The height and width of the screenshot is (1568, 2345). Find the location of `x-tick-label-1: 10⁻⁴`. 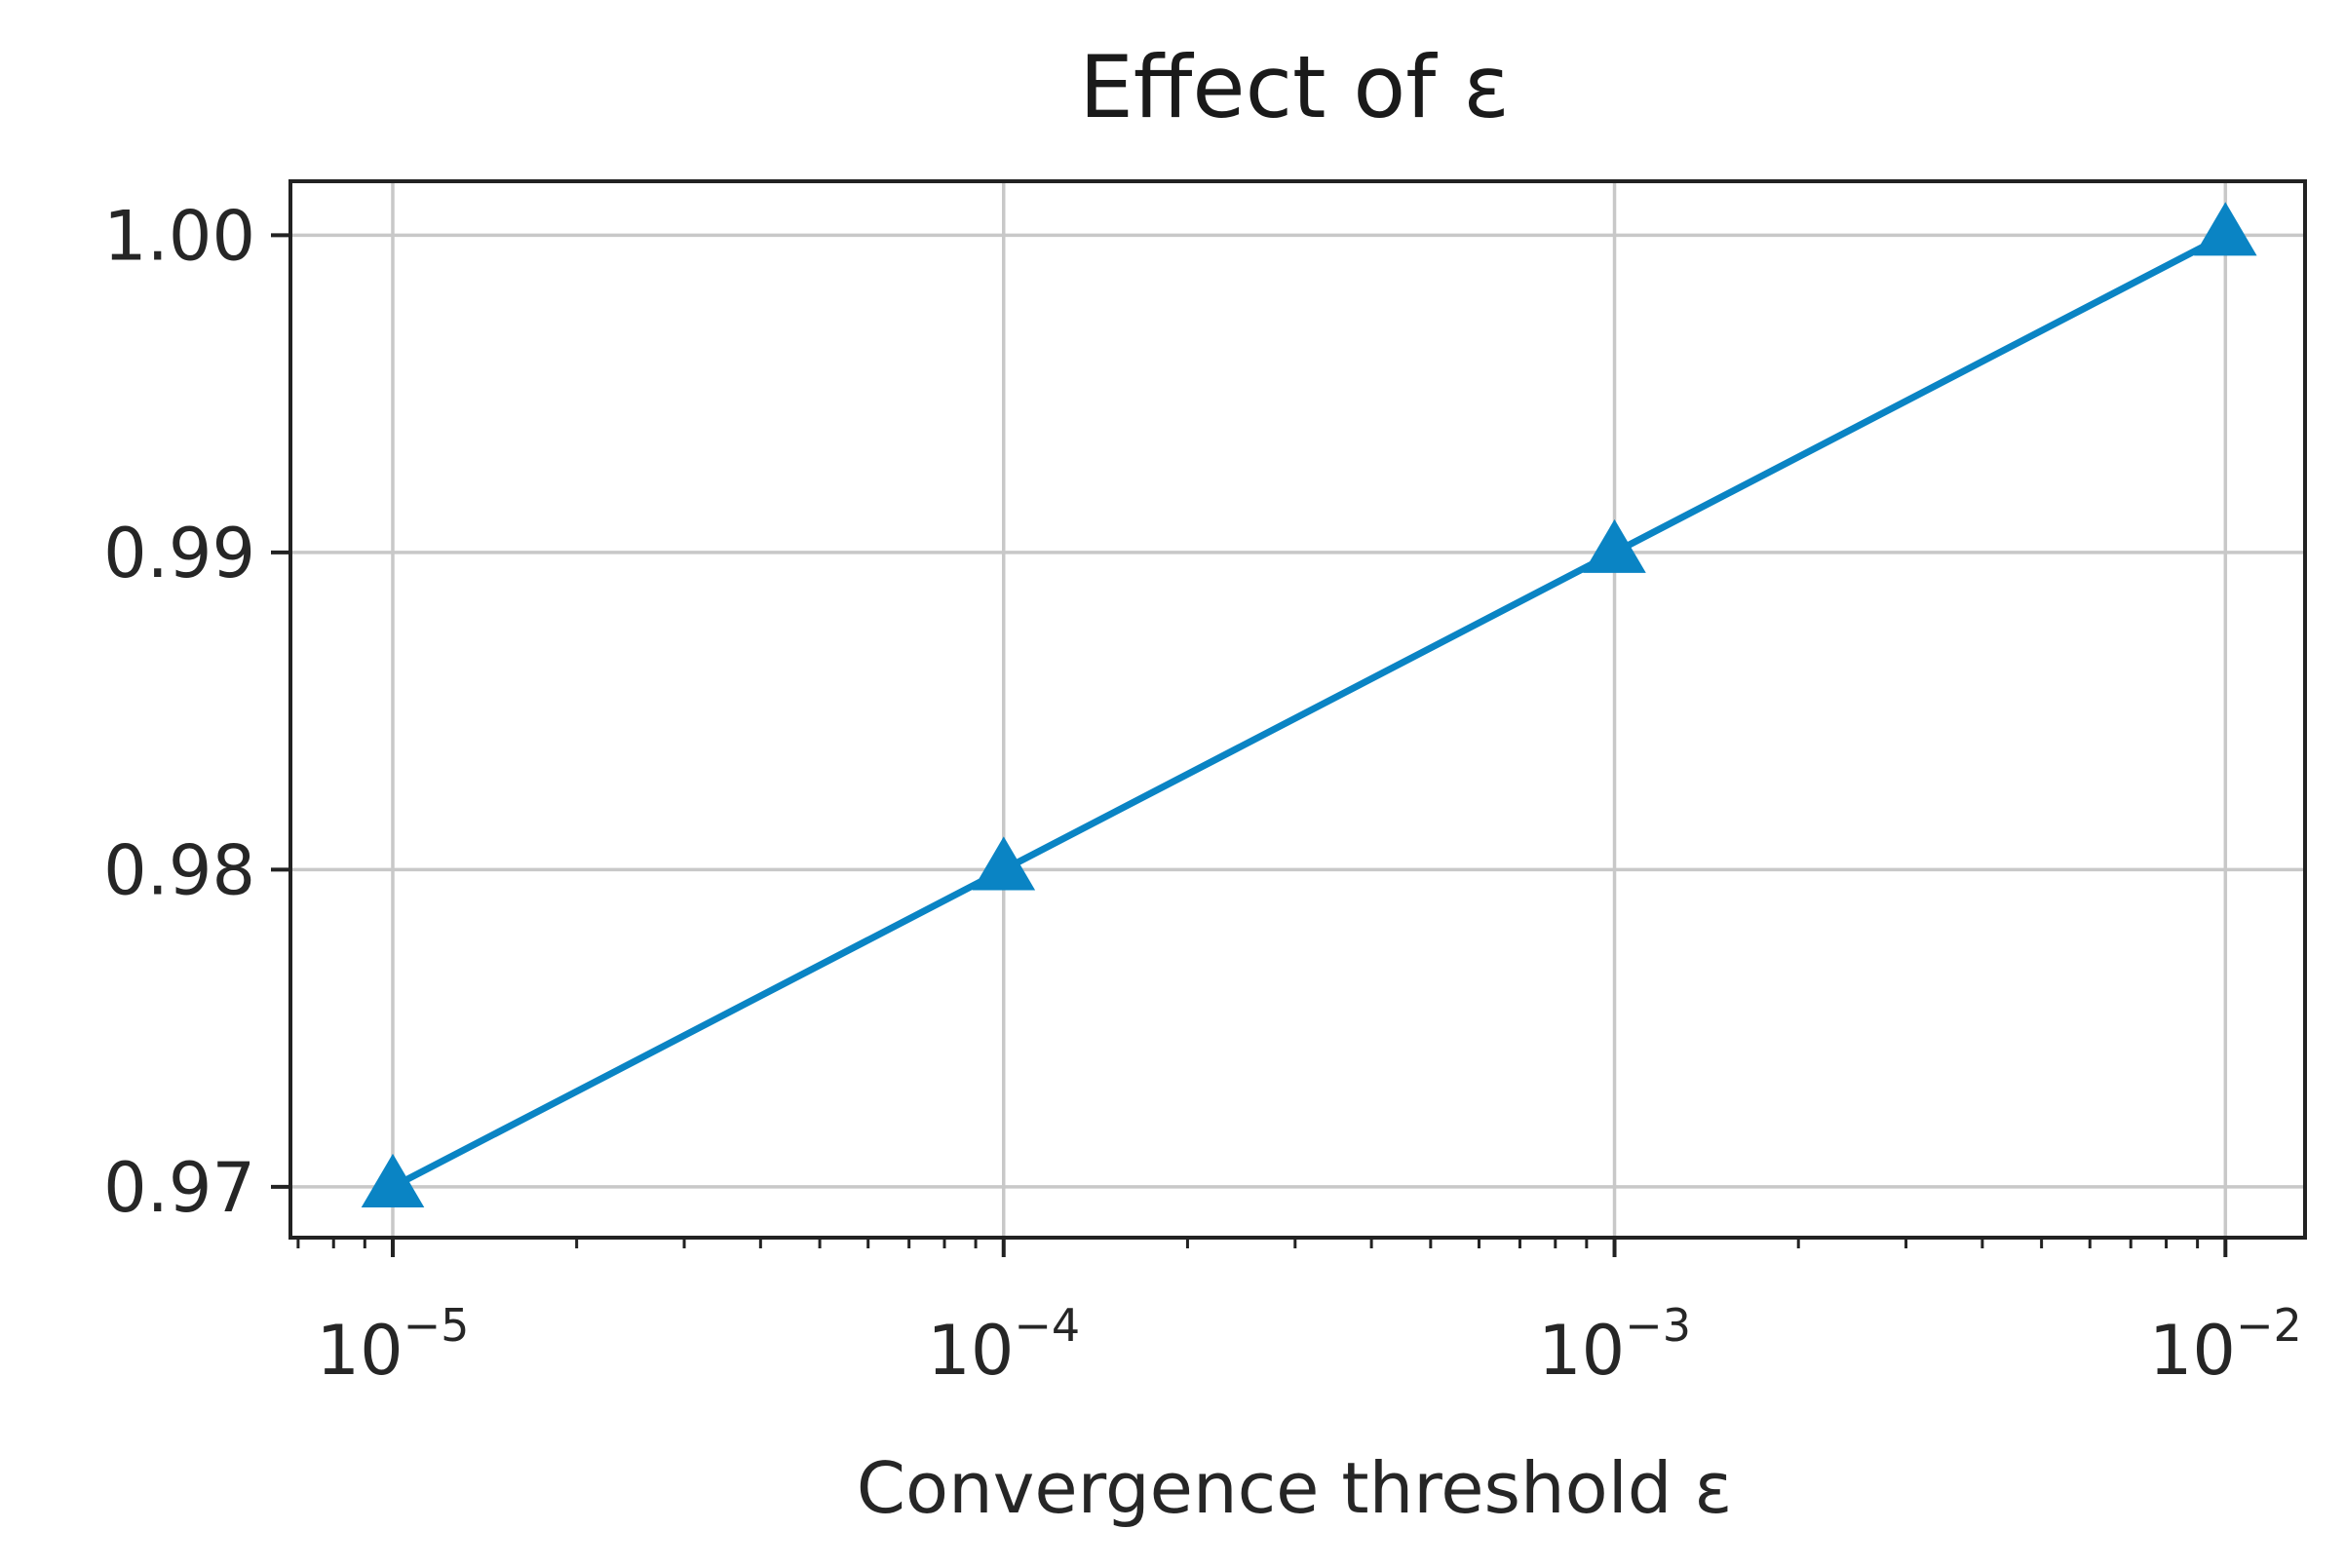

x-tick-label-1: 10⁻⁴ is located at coordinates (1003, 1345).